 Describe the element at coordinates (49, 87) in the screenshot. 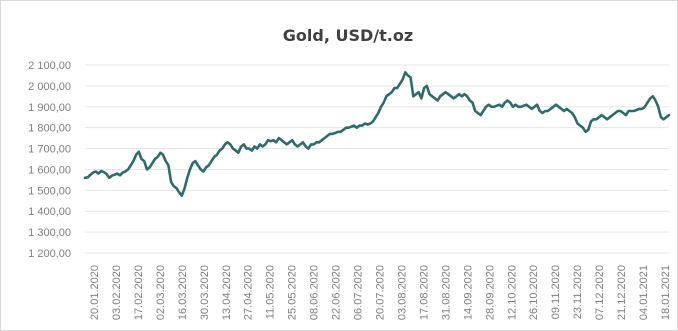

I see `y-tick-label: 2 000,00` at that location.